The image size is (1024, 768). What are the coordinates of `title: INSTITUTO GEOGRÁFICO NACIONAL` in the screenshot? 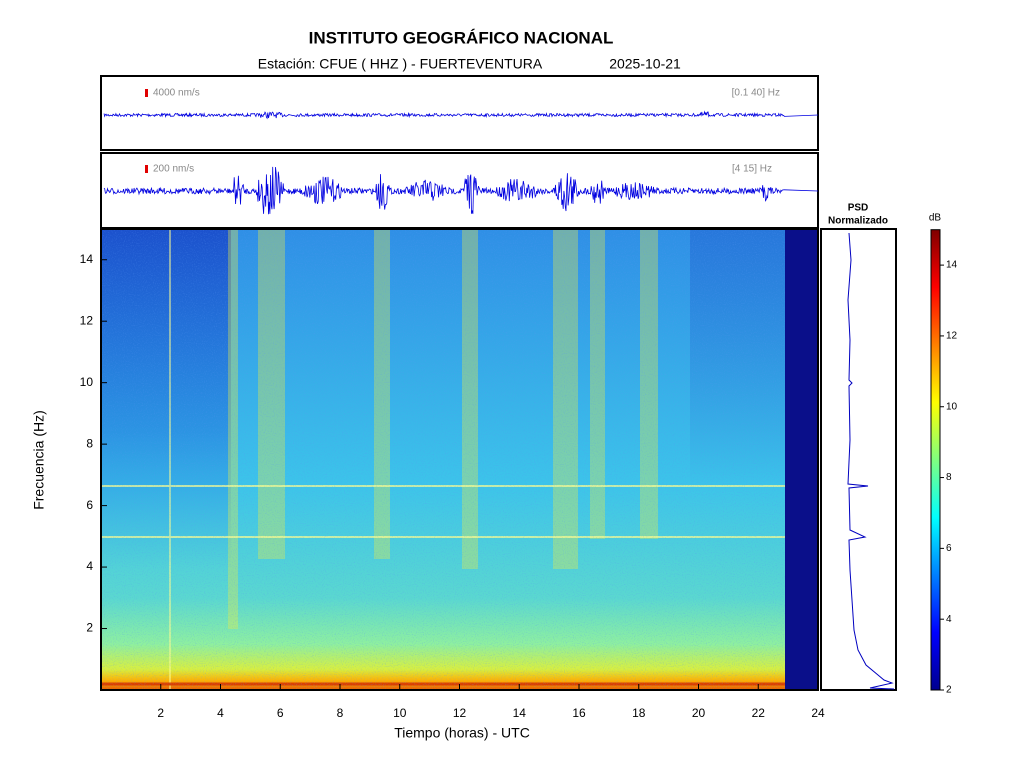 It's located at (461, 37).